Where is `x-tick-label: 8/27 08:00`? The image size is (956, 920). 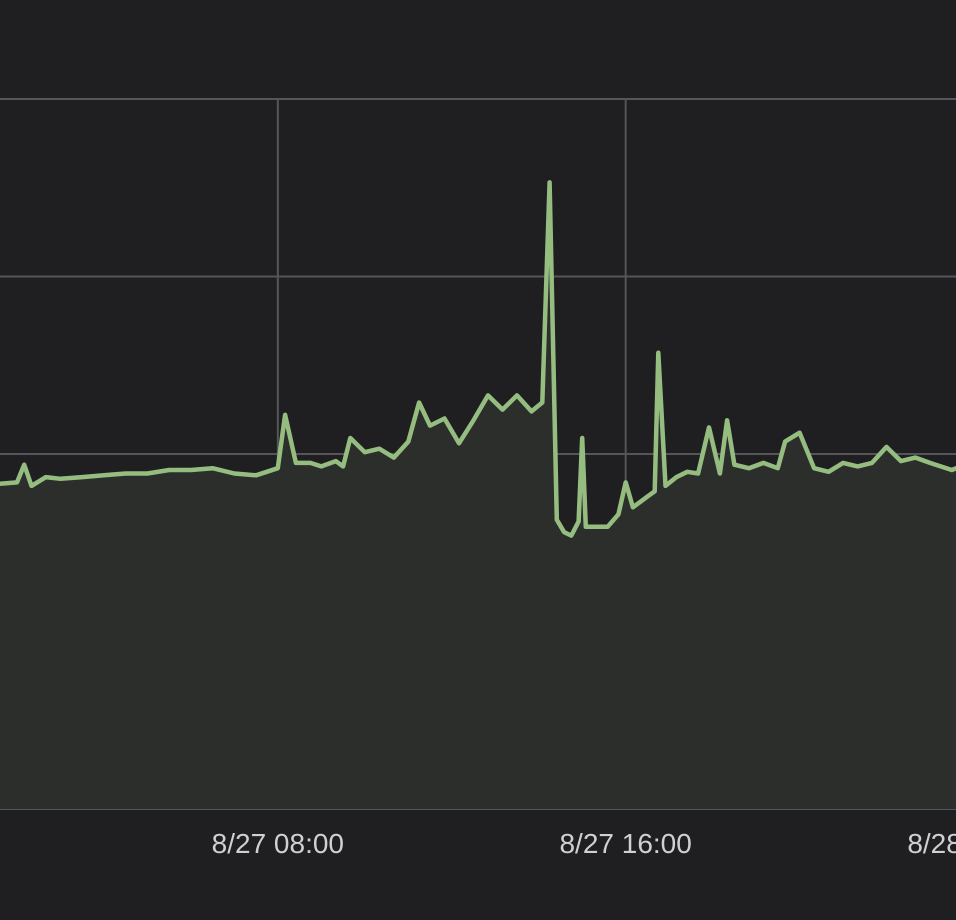
x-tick-label: 8/27 08:00 is located at coordinates (278, 843).